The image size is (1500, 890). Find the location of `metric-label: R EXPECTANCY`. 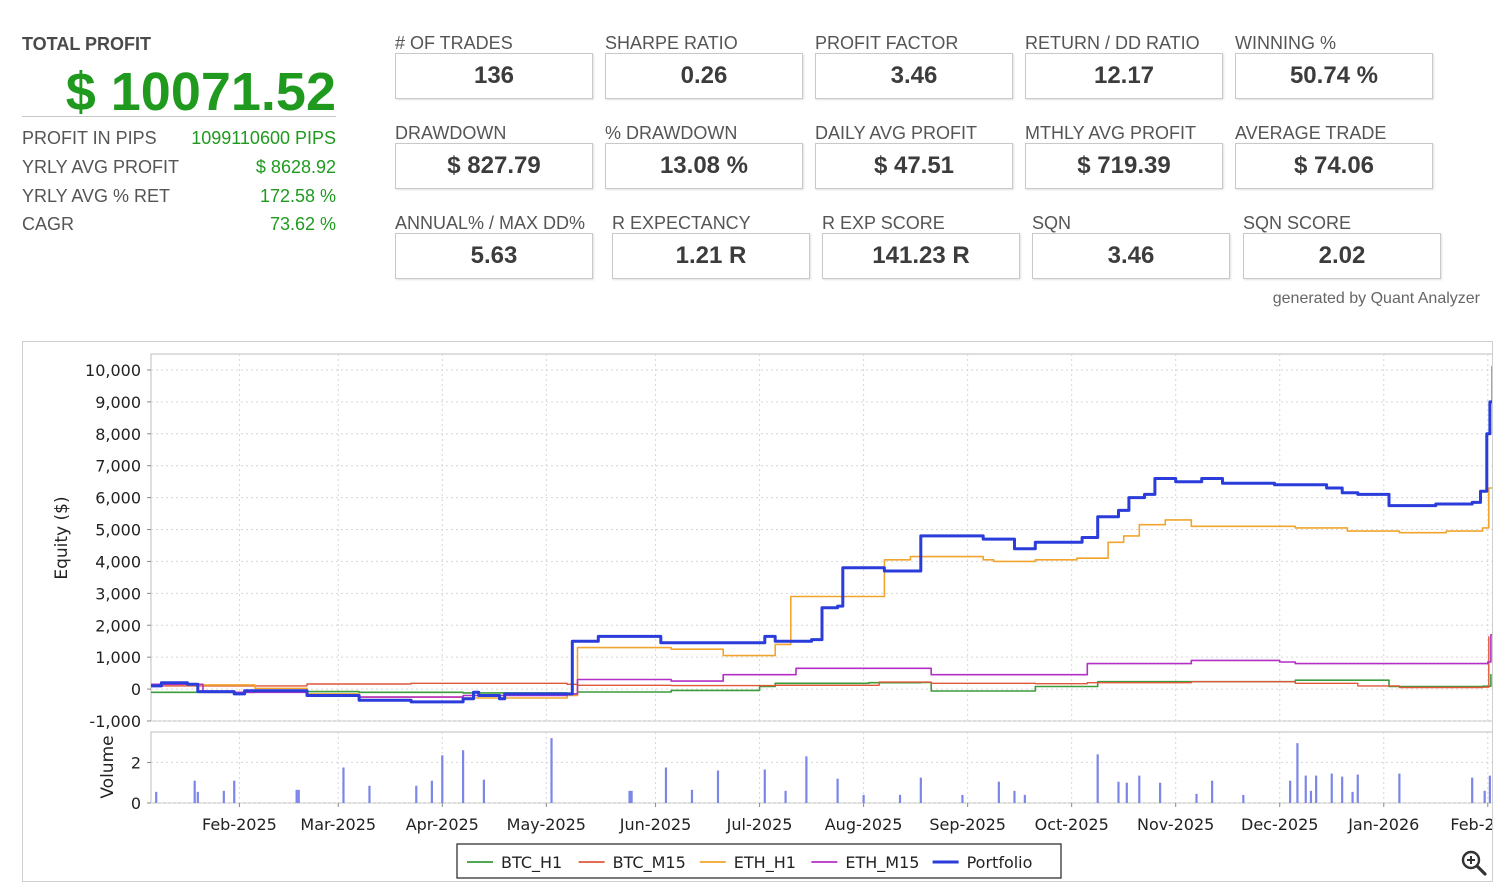

metric-label: R EXPECTANCY is located at coordinates (681, 223).